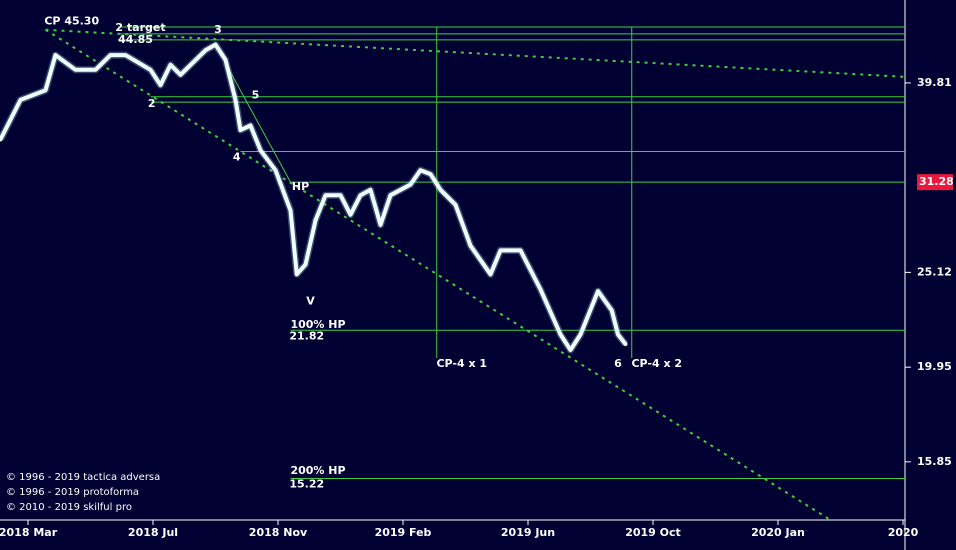  What do you see at coordinates (903, 532) in the screenshot?
I see `x-tick-label: 2020` at bounding box center [903, 532].